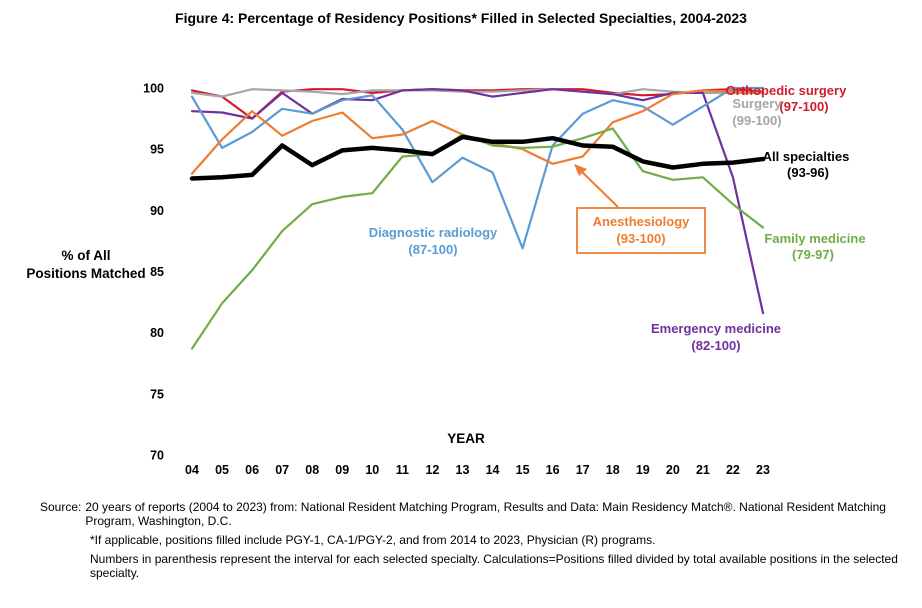 The height and width of the screenshot is (608, 922). What do you see at coordinates (192, 470) in the screenshot?
I see `x-tick-label: 04` at bounding box center [192, 470].